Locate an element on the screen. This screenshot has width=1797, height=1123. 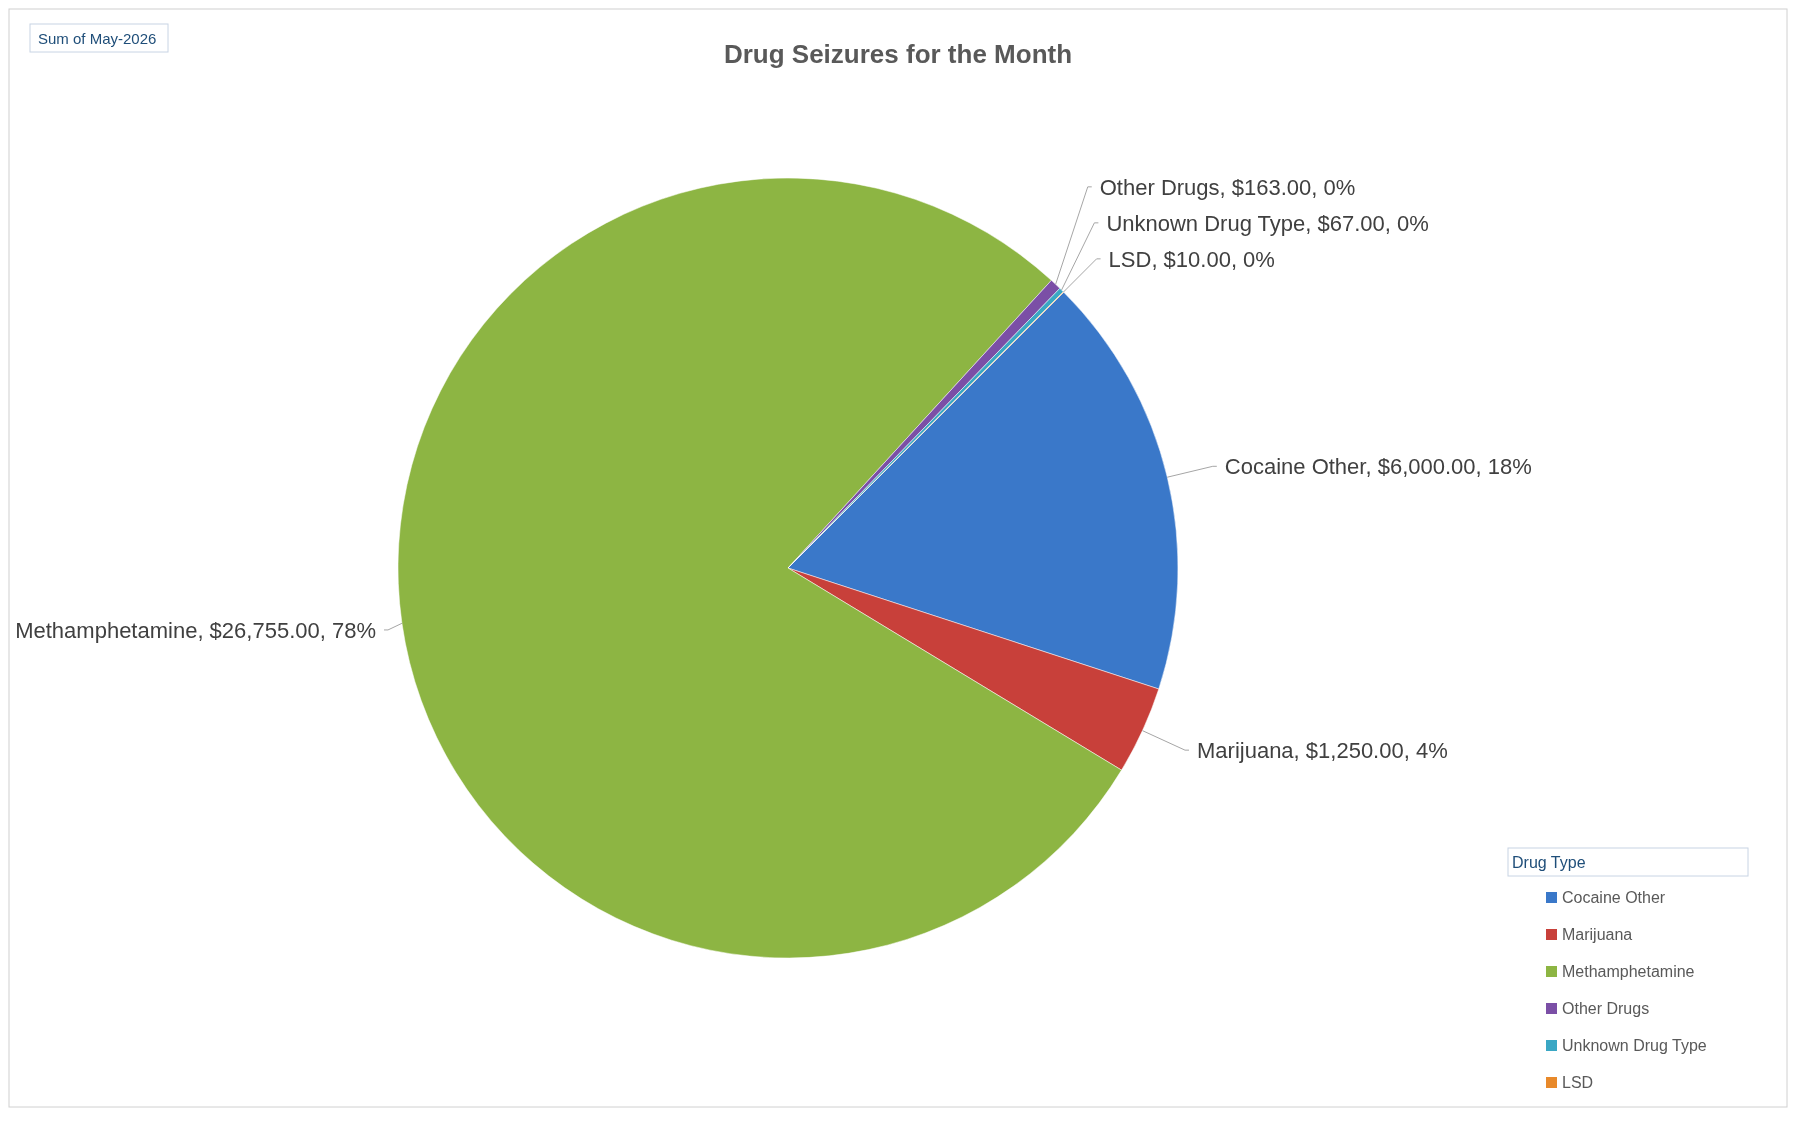
data-label: Unknown Drug Type, $67.00, 0% is located at coordinates (1267, 223).